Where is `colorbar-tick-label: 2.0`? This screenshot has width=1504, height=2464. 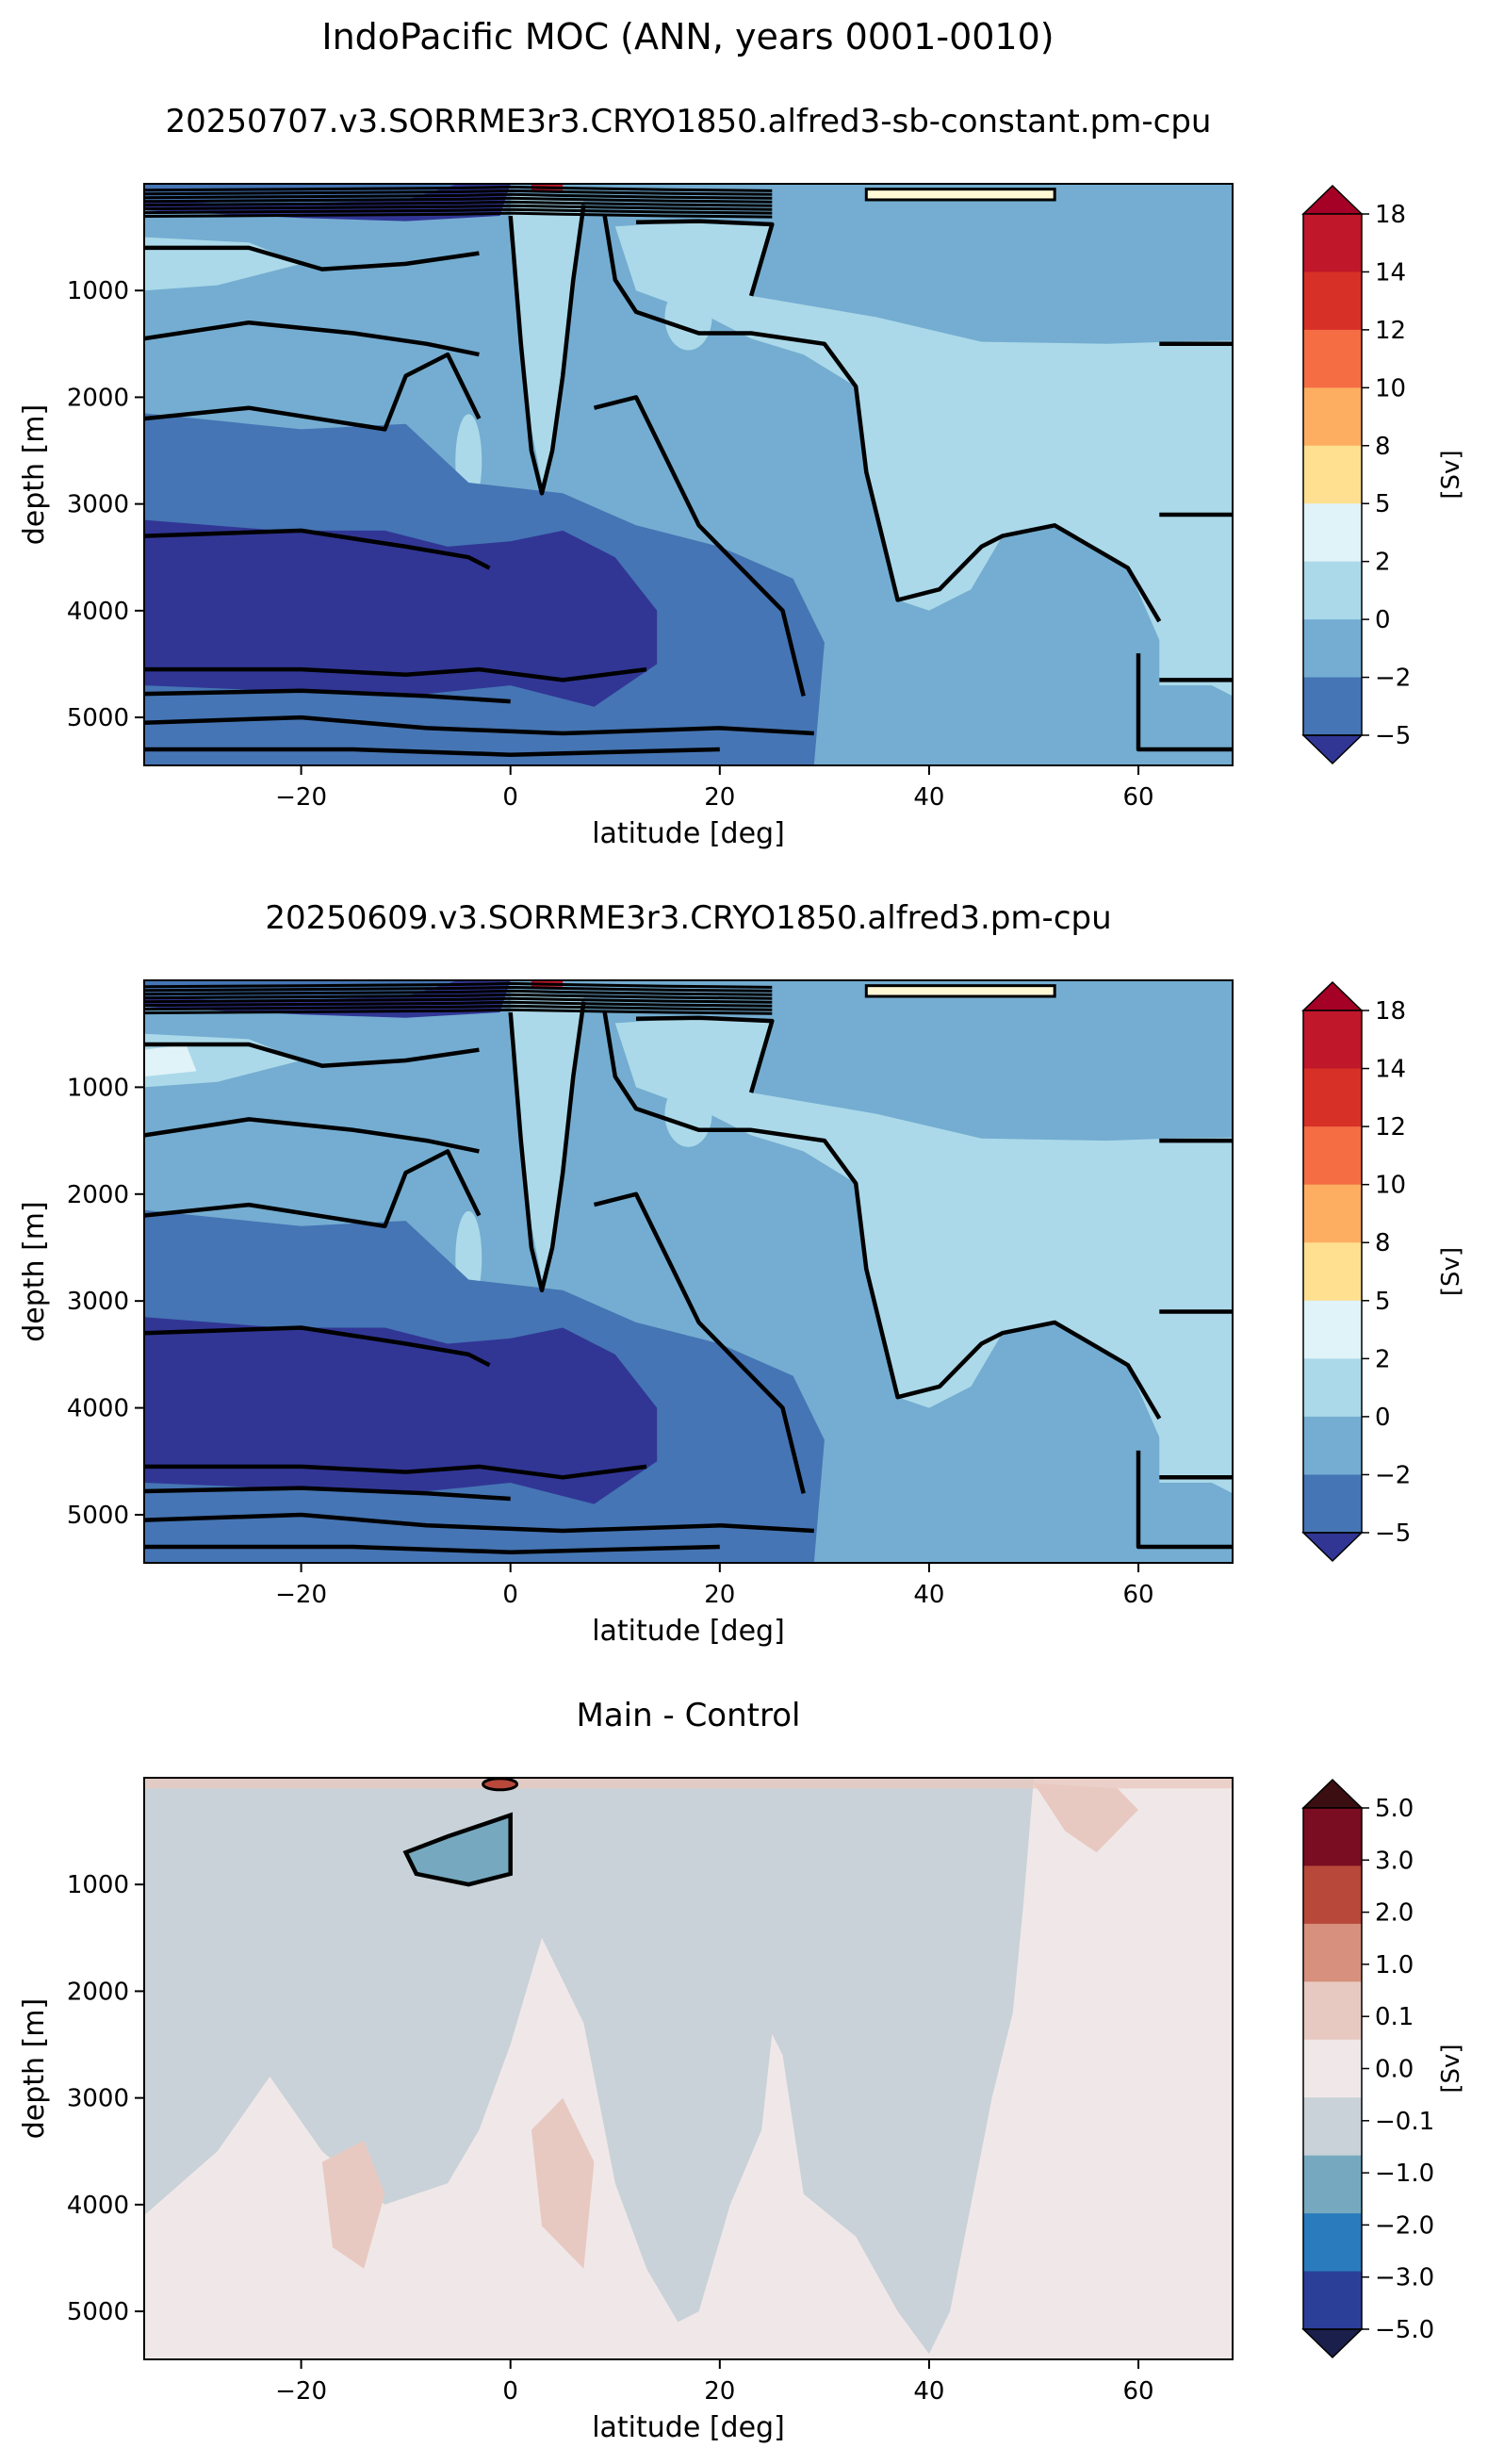 colorbar-tick-label: 2.0 is located at coordinates (1394, 1913).